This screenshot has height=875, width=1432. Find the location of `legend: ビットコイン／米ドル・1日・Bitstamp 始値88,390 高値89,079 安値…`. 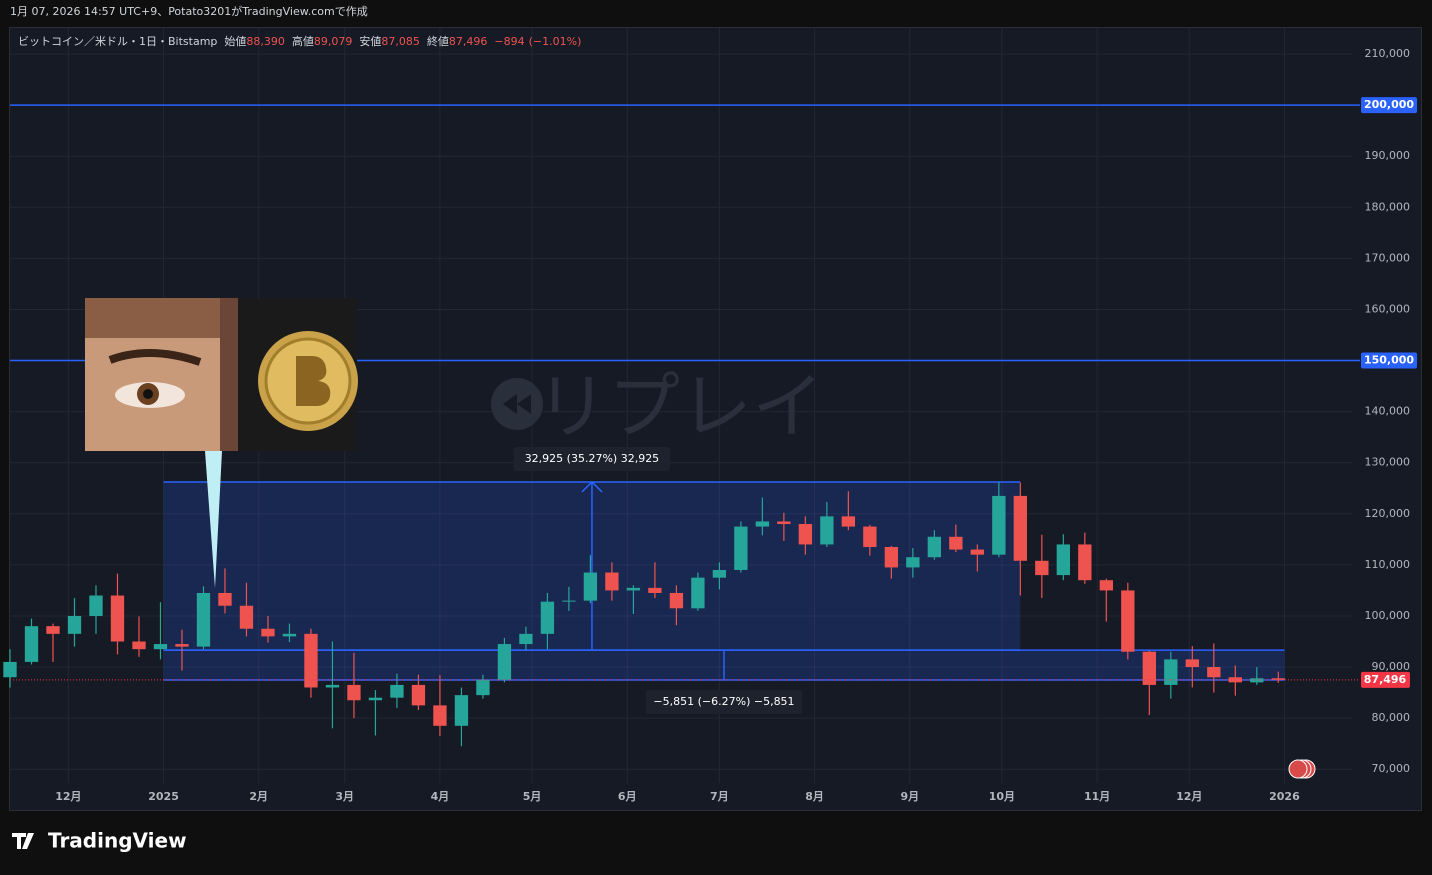

legend: ビットコイン／米ドル・1日・Bitstamp 始値88,390 高値89,079 安値… is located at coordinates (299, 41).